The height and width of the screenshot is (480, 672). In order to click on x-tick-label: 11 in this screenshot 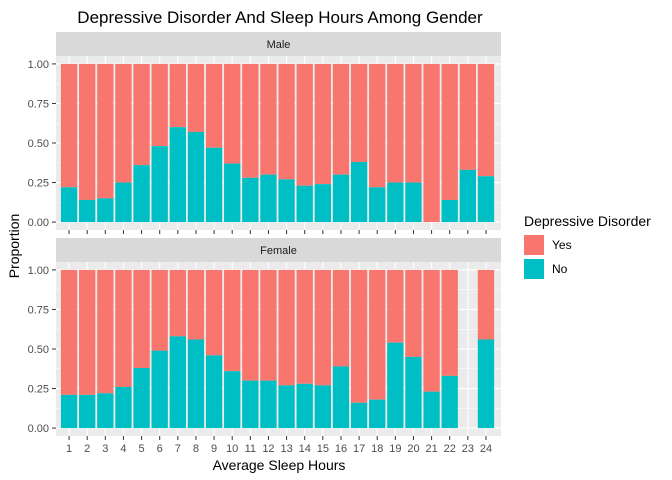, I will do `click(250, 449)`.